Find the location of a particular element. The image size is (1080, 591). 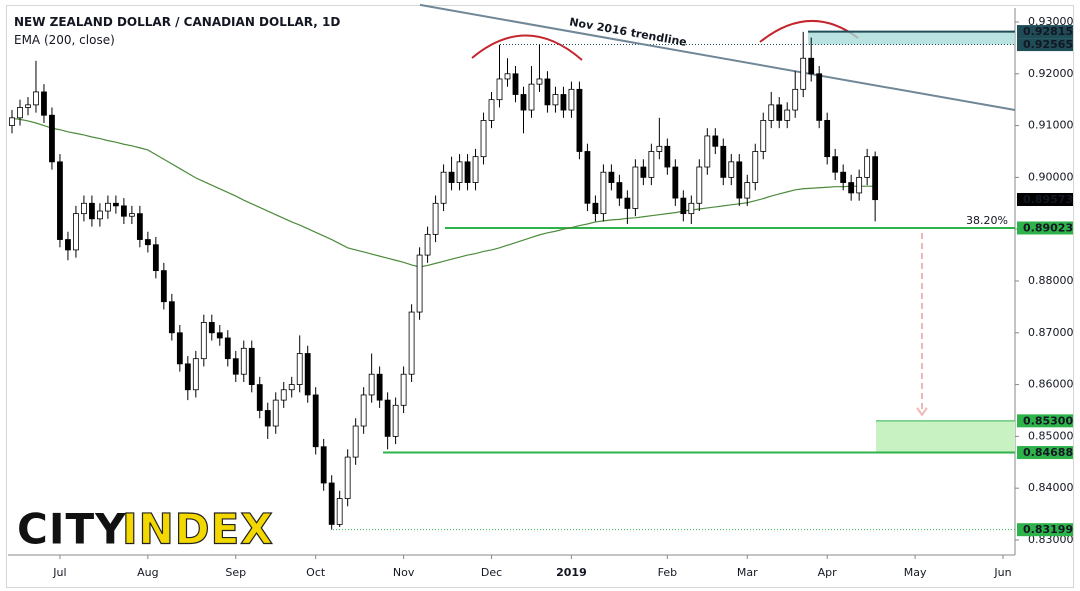

price-box-label: 0.84688 is located at coordinates (1048, 452).